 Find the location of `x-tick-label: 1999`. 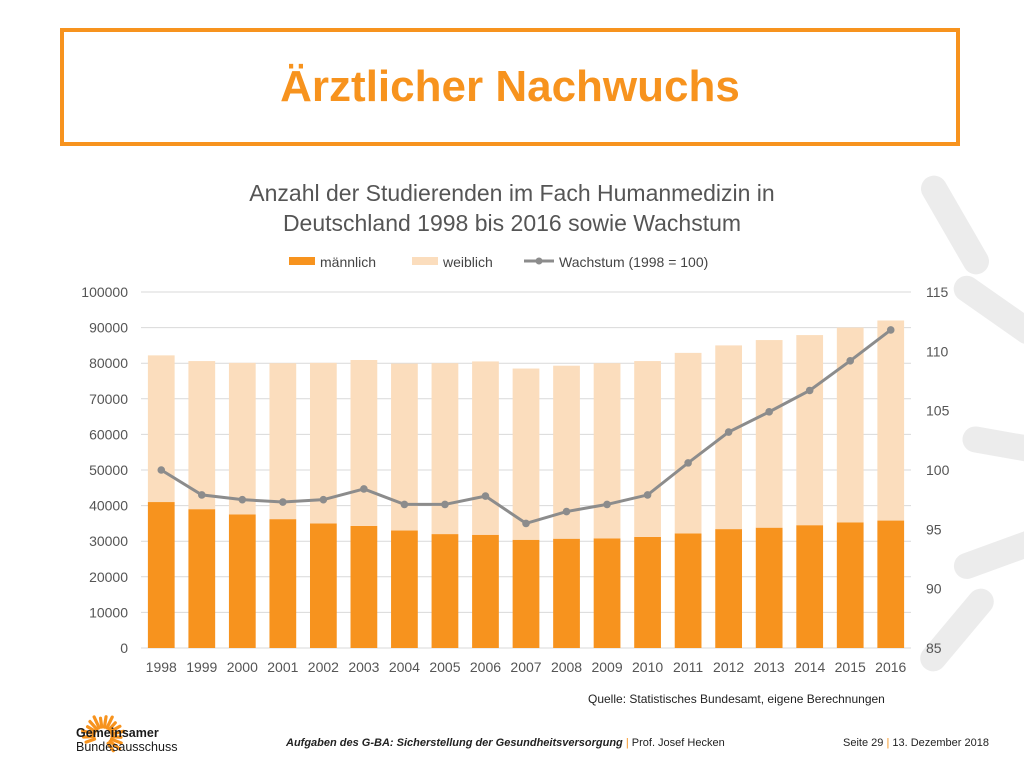

x-tick-label: 1999 is located at coordinates (201, 667).